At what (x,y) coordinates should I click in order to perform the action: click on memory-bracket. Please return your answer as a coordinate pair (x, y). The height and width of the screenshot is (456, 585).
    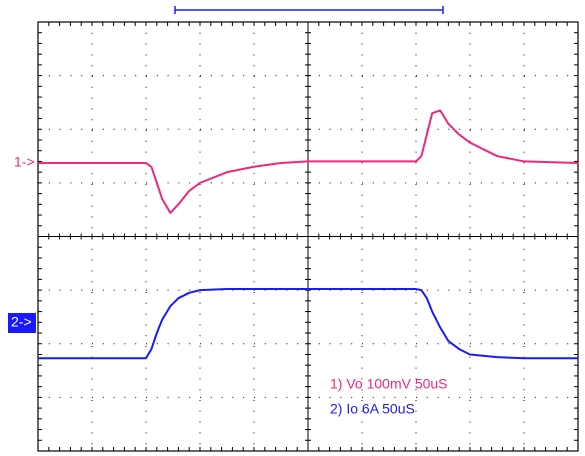
    Looking at the image, I should click on (309, 10).